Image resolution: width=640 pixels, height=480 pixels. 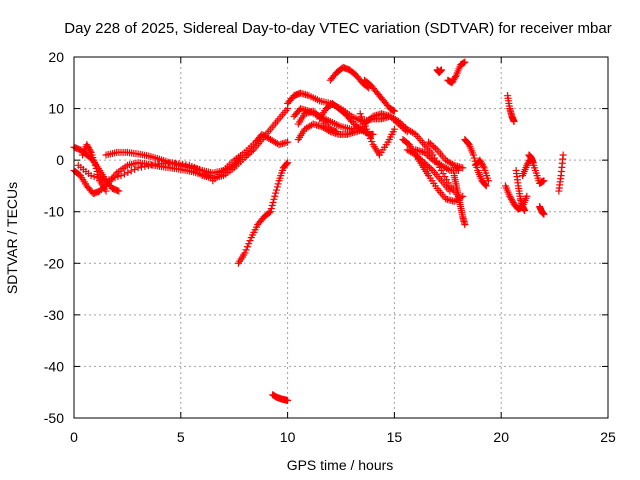 I want to click on x-tick-label: 25, so click(x=608, y=437).